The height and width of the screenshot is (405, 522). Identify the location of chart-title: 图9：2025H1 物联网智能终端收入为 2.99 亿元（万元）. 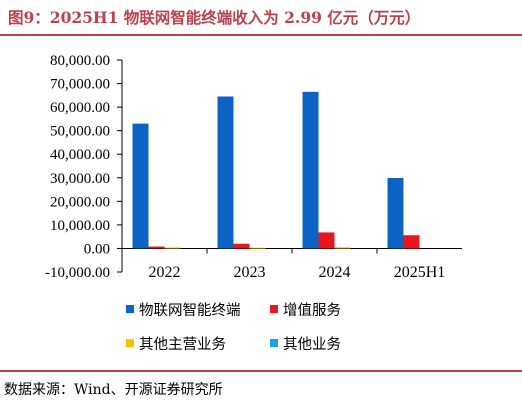
(214, 17).